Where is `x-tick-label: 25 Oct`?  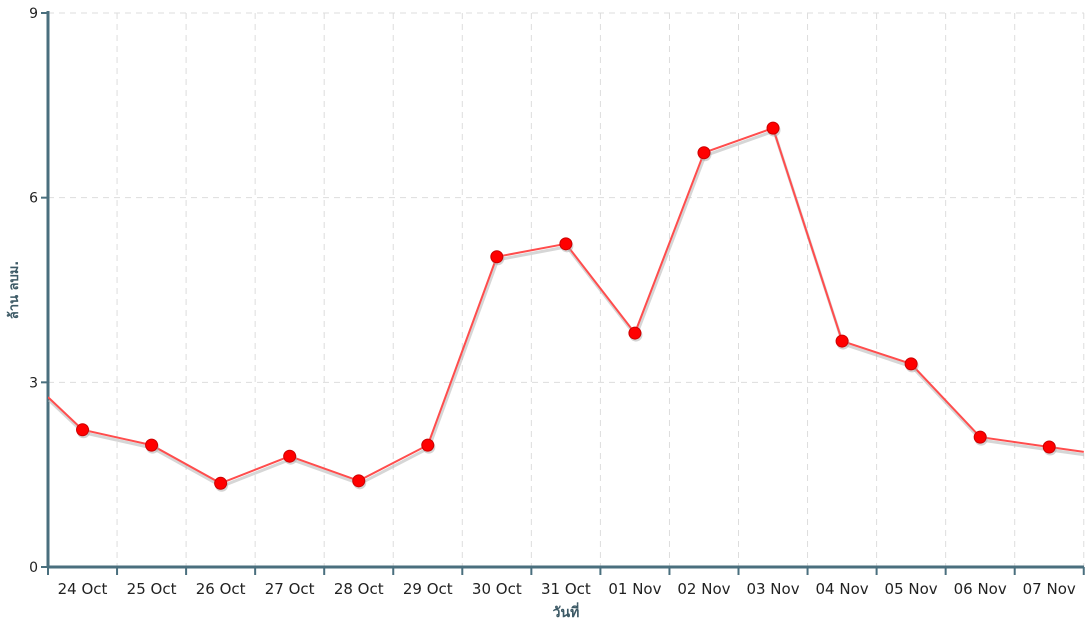
x-tick-label: 25 Oct is located at coordinates (152, 589).